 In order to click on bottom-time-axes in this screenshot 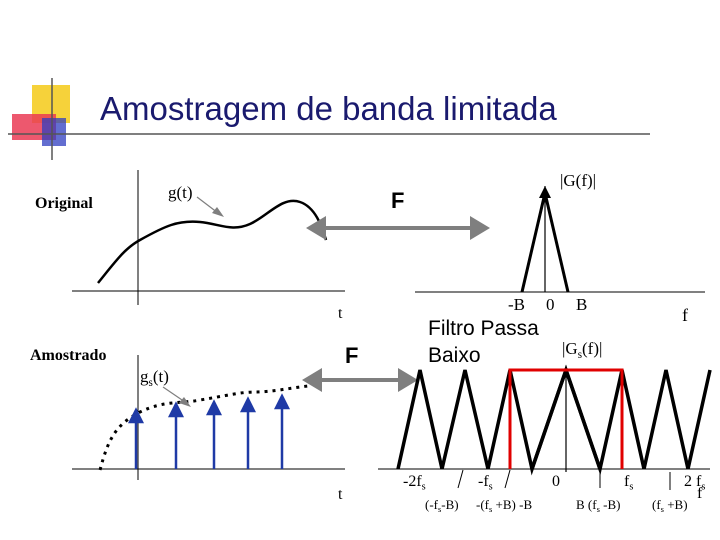, I will do `click(208, 417)`.